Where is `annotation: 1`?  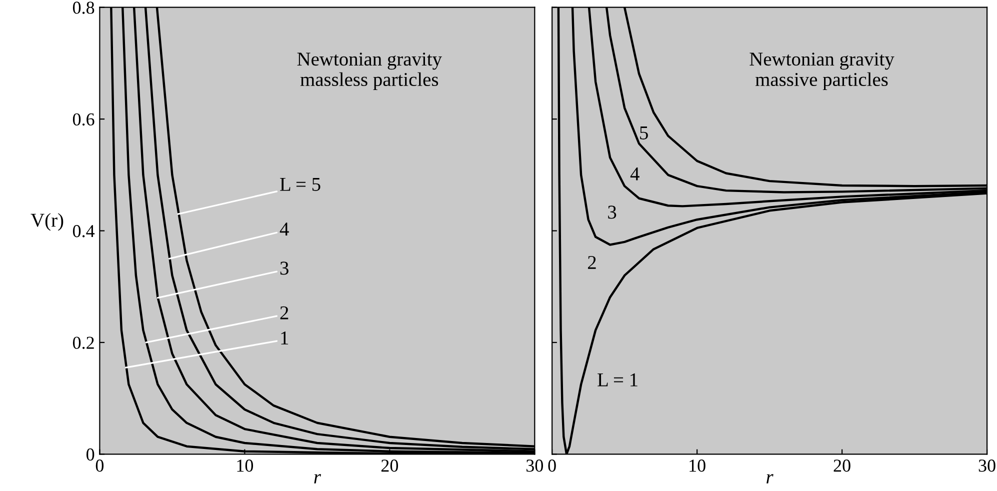
annotation: 1 is located at coordinates (284, 338).